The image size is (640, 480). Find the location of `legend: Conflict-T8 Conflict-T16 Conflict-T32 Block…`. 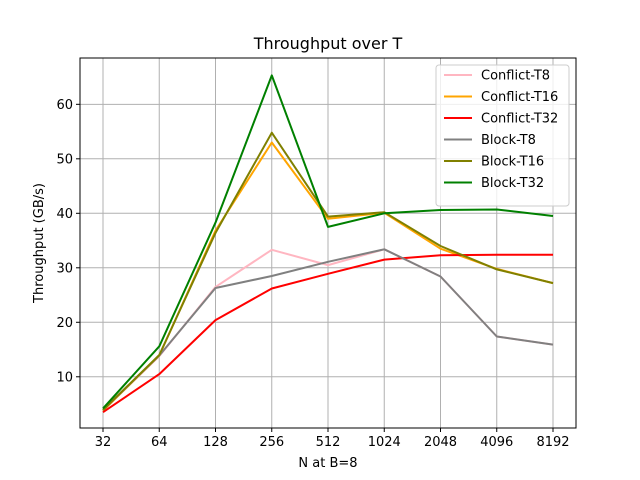

legend: Conflict-T8 Conflict-T16 Conflict-T32 Block… is located at coordinates (502, 135).